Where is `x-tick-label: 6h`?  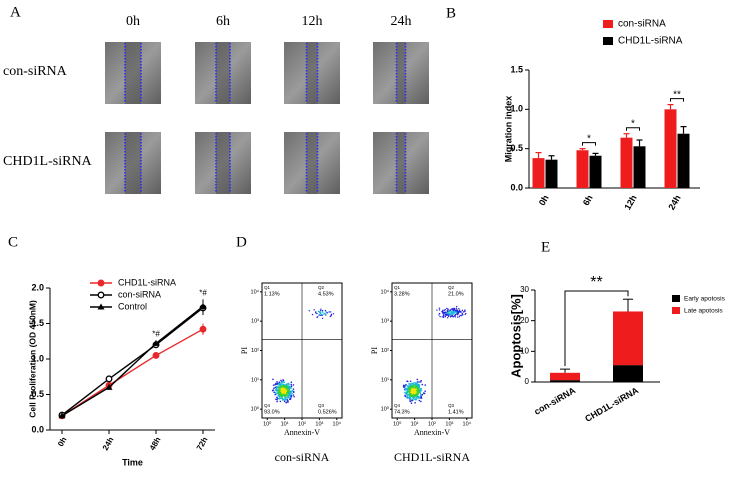
x-tick-label: 6h is located at coordinates (588, 200).